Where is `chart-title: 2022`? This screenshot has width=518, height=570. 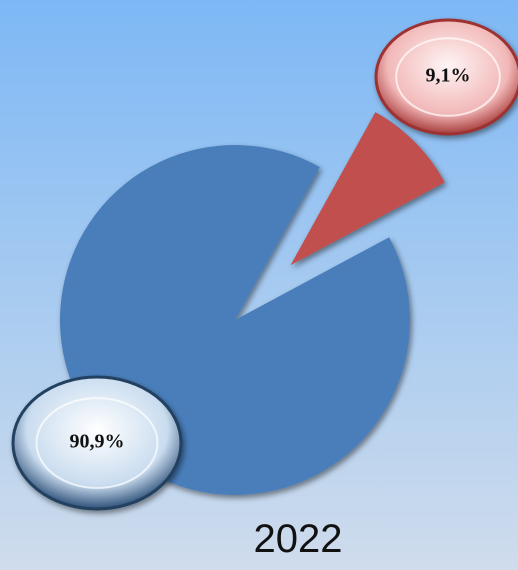
chart-title: 2022 is located at coordinates (298, 539).